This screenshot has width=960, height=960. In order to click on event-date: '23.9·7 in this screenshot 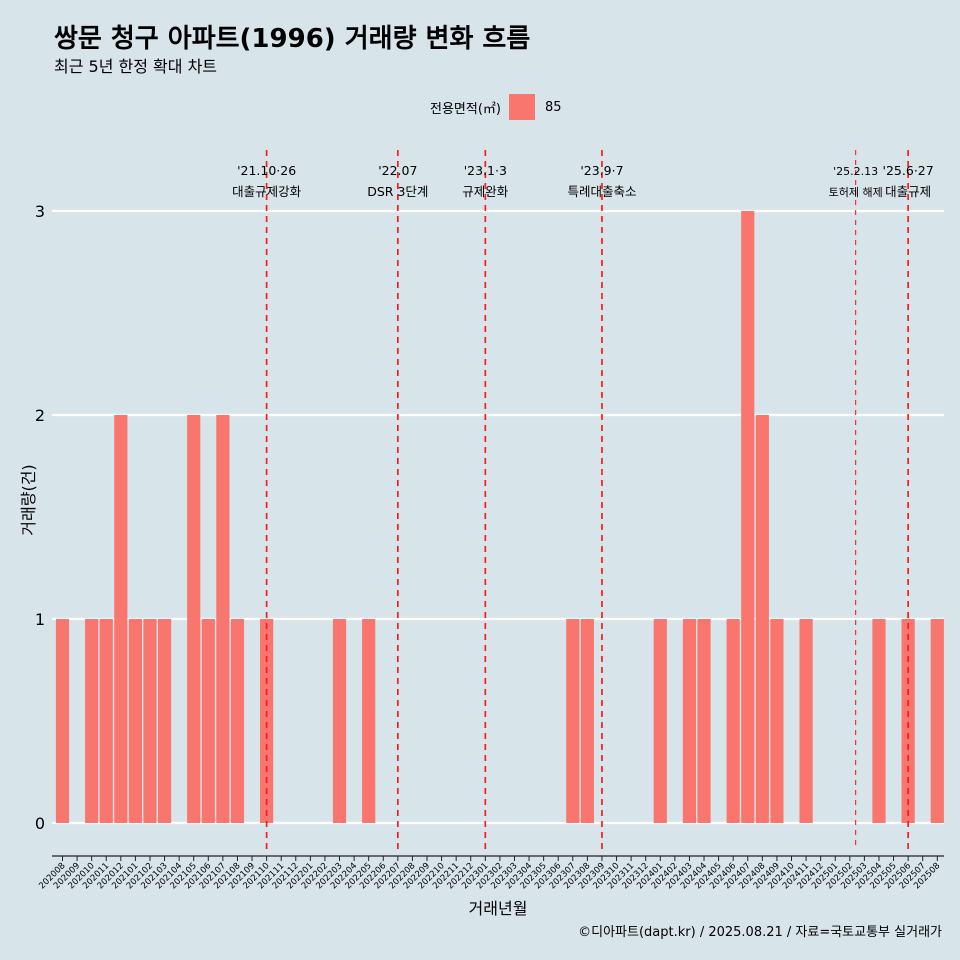, I will do `click(601, 170)`.